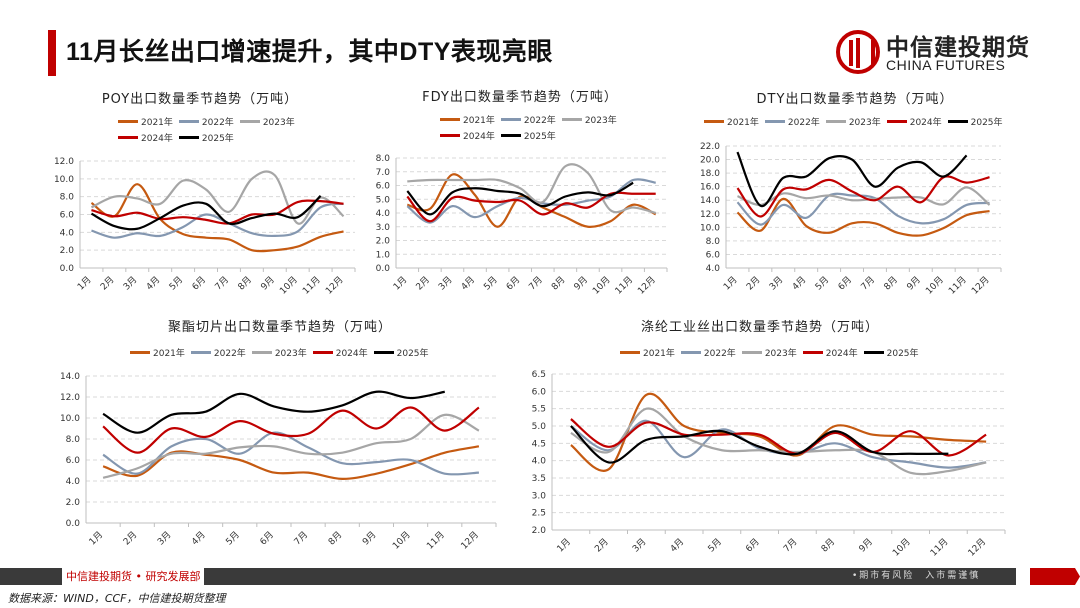 This screenshot has height=608, width=1080. I want to click on y-tick-label: 2.0, so click(539, 531).